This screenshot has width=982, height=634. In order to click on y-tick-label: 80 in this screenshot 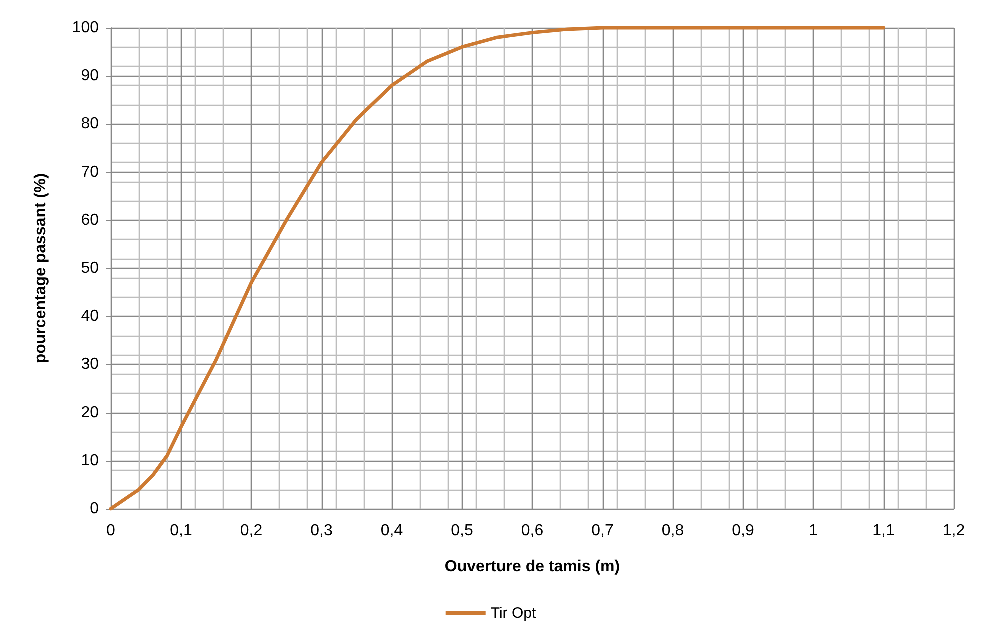, I will do `click(90, 124)`.